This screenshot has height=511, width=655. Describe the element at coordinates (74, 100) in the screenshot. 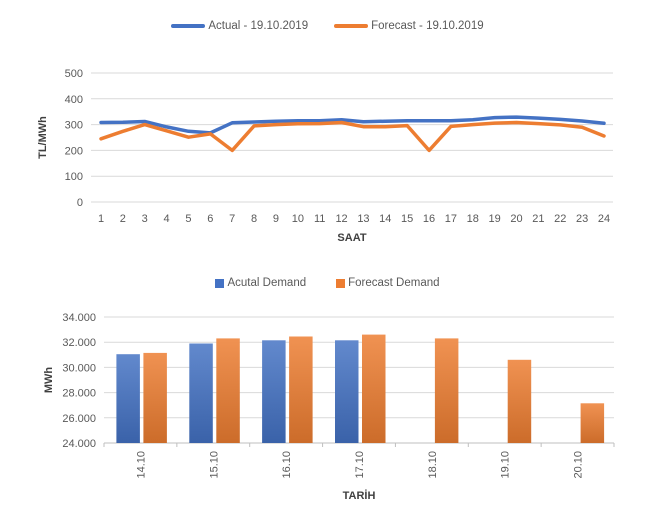

I see `y-axis-tick-label: 400` at that location.